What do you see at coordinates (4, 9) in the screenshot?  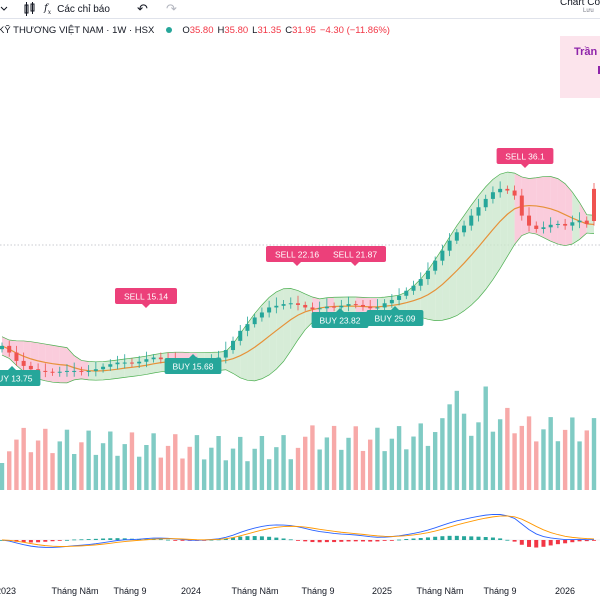 I see `dropdown-icon` at bounding box center [4, 9].